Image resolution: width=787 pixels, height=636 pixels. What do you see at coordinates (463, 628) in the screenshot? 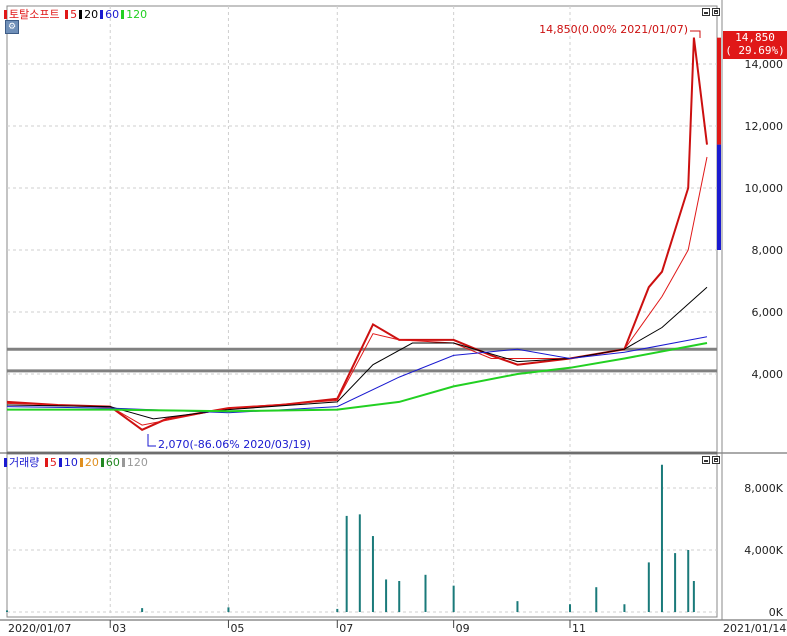
I see `x-tick-label: 09` at bounding box center [463, 628].